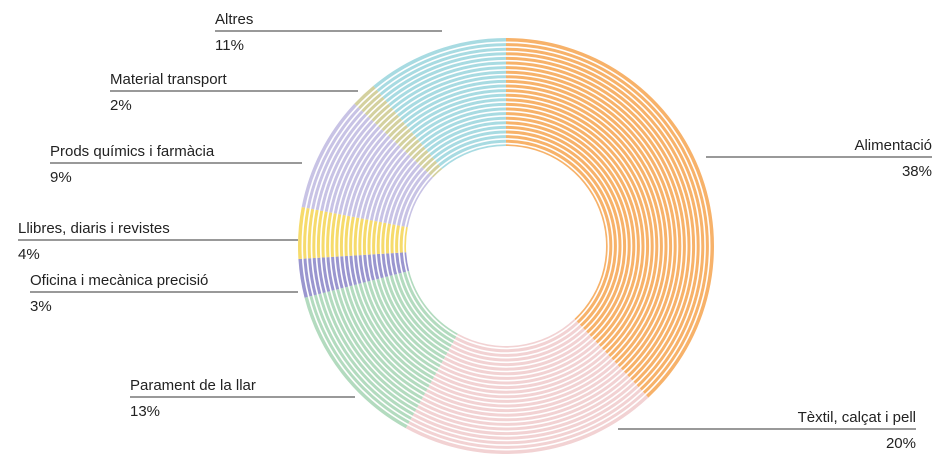 Image resolution: width=940 pixels, height=456 pixels. What do you see at coordinates (901, 443) in the screenshot?
I see `value-label: 20%` at bounding box center [901, 443].